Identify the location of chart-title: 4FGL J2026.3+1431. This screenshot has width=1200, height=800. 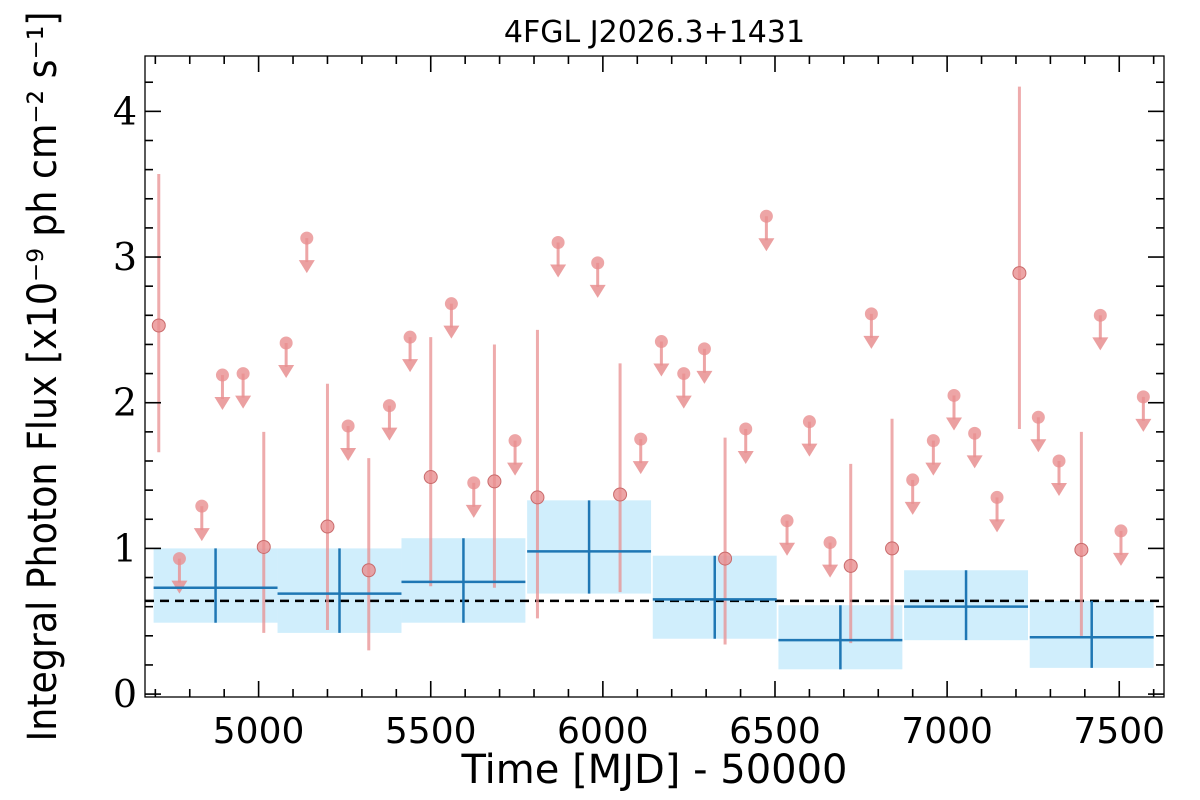
(654, 32).